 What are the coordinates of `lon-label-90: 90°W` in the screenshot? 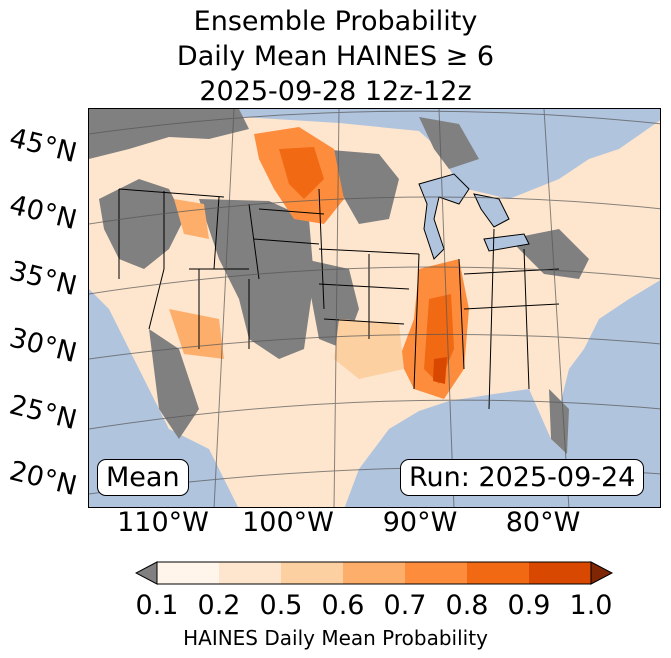 It's located at (420, 522).